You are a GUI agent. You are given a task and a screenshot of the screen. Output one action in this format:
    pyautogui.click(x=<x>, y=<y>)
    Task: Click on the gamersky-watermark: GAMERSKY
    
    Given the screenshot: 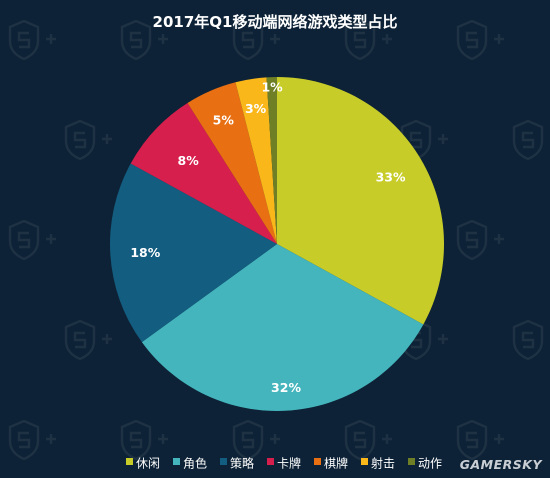 What is the action you would take?
    pyautogui.click(x=502, y=464)
    